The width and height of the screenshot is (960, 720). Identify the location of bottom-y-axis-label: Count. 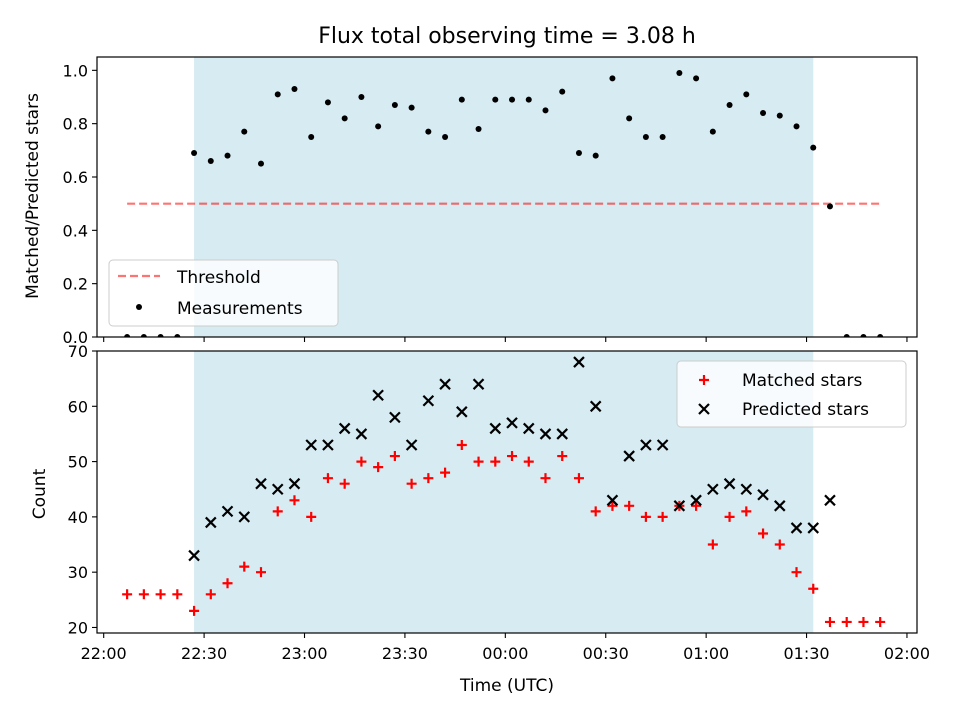
(40, 493).